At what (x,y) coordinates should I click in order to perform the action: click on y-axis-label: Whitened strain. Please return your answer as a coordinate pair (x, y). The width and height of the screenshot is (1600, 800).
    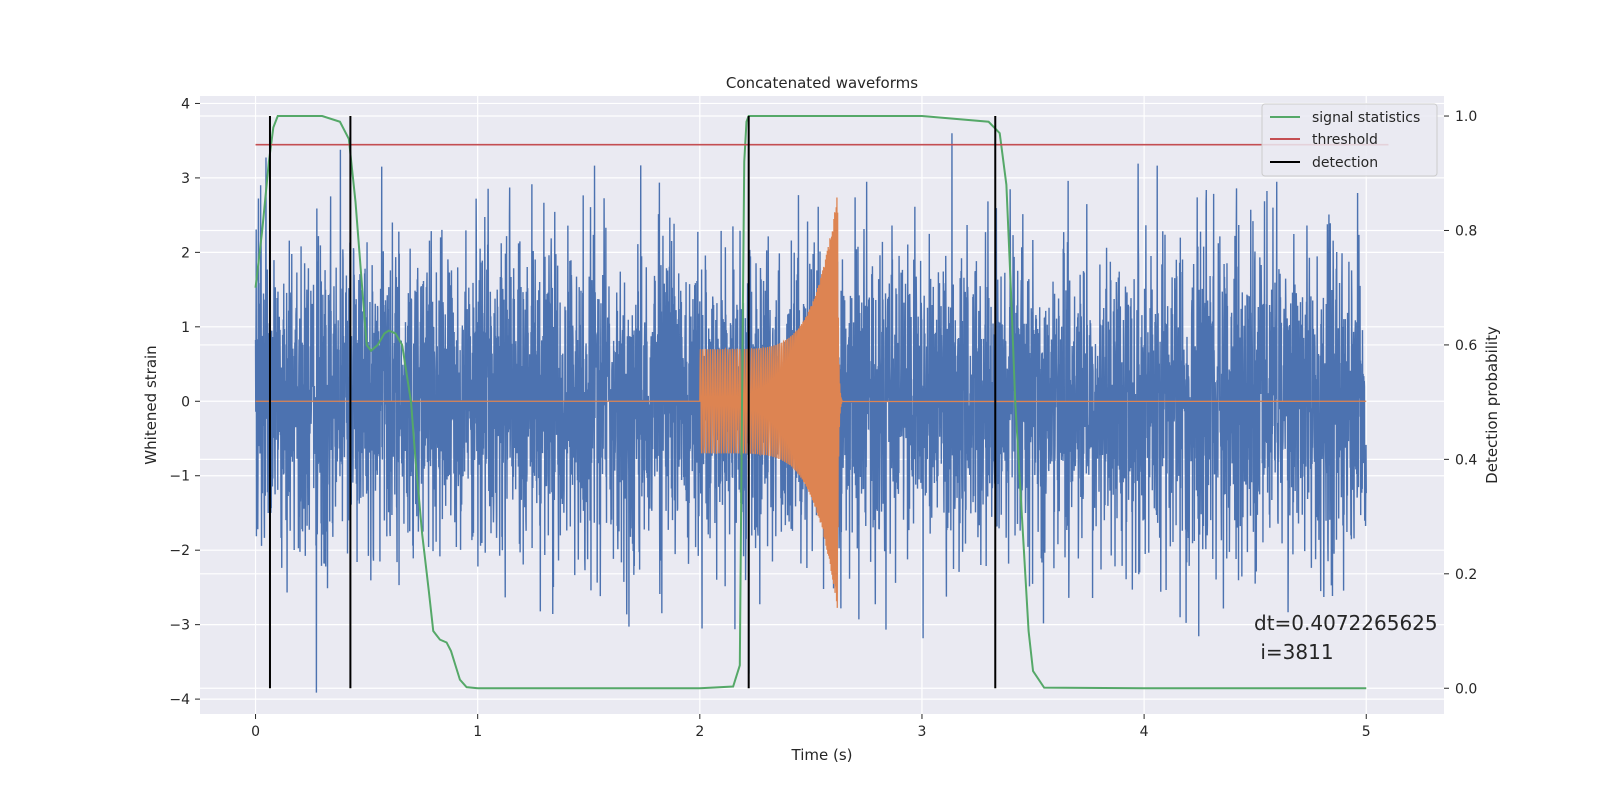
    Looking at the image, I should click on (151, 404).